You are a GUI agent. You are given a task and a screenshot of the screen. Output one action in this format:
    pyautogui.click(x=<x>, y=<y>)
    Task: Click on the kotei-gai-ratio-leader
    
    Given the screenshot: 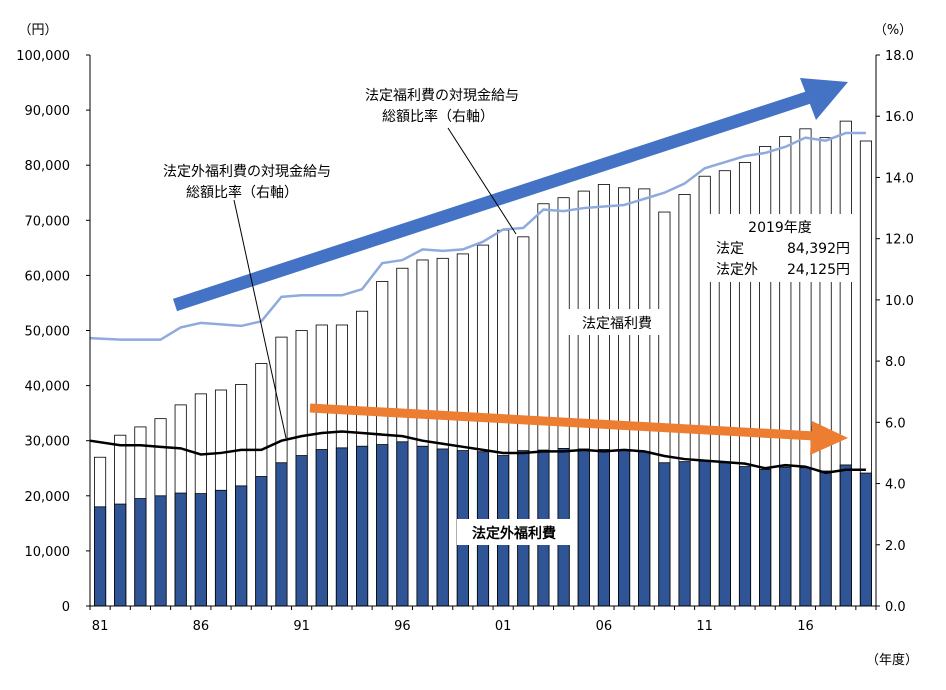 What is the action you would take?
    pyautogui.click(x=260, y=319)
    